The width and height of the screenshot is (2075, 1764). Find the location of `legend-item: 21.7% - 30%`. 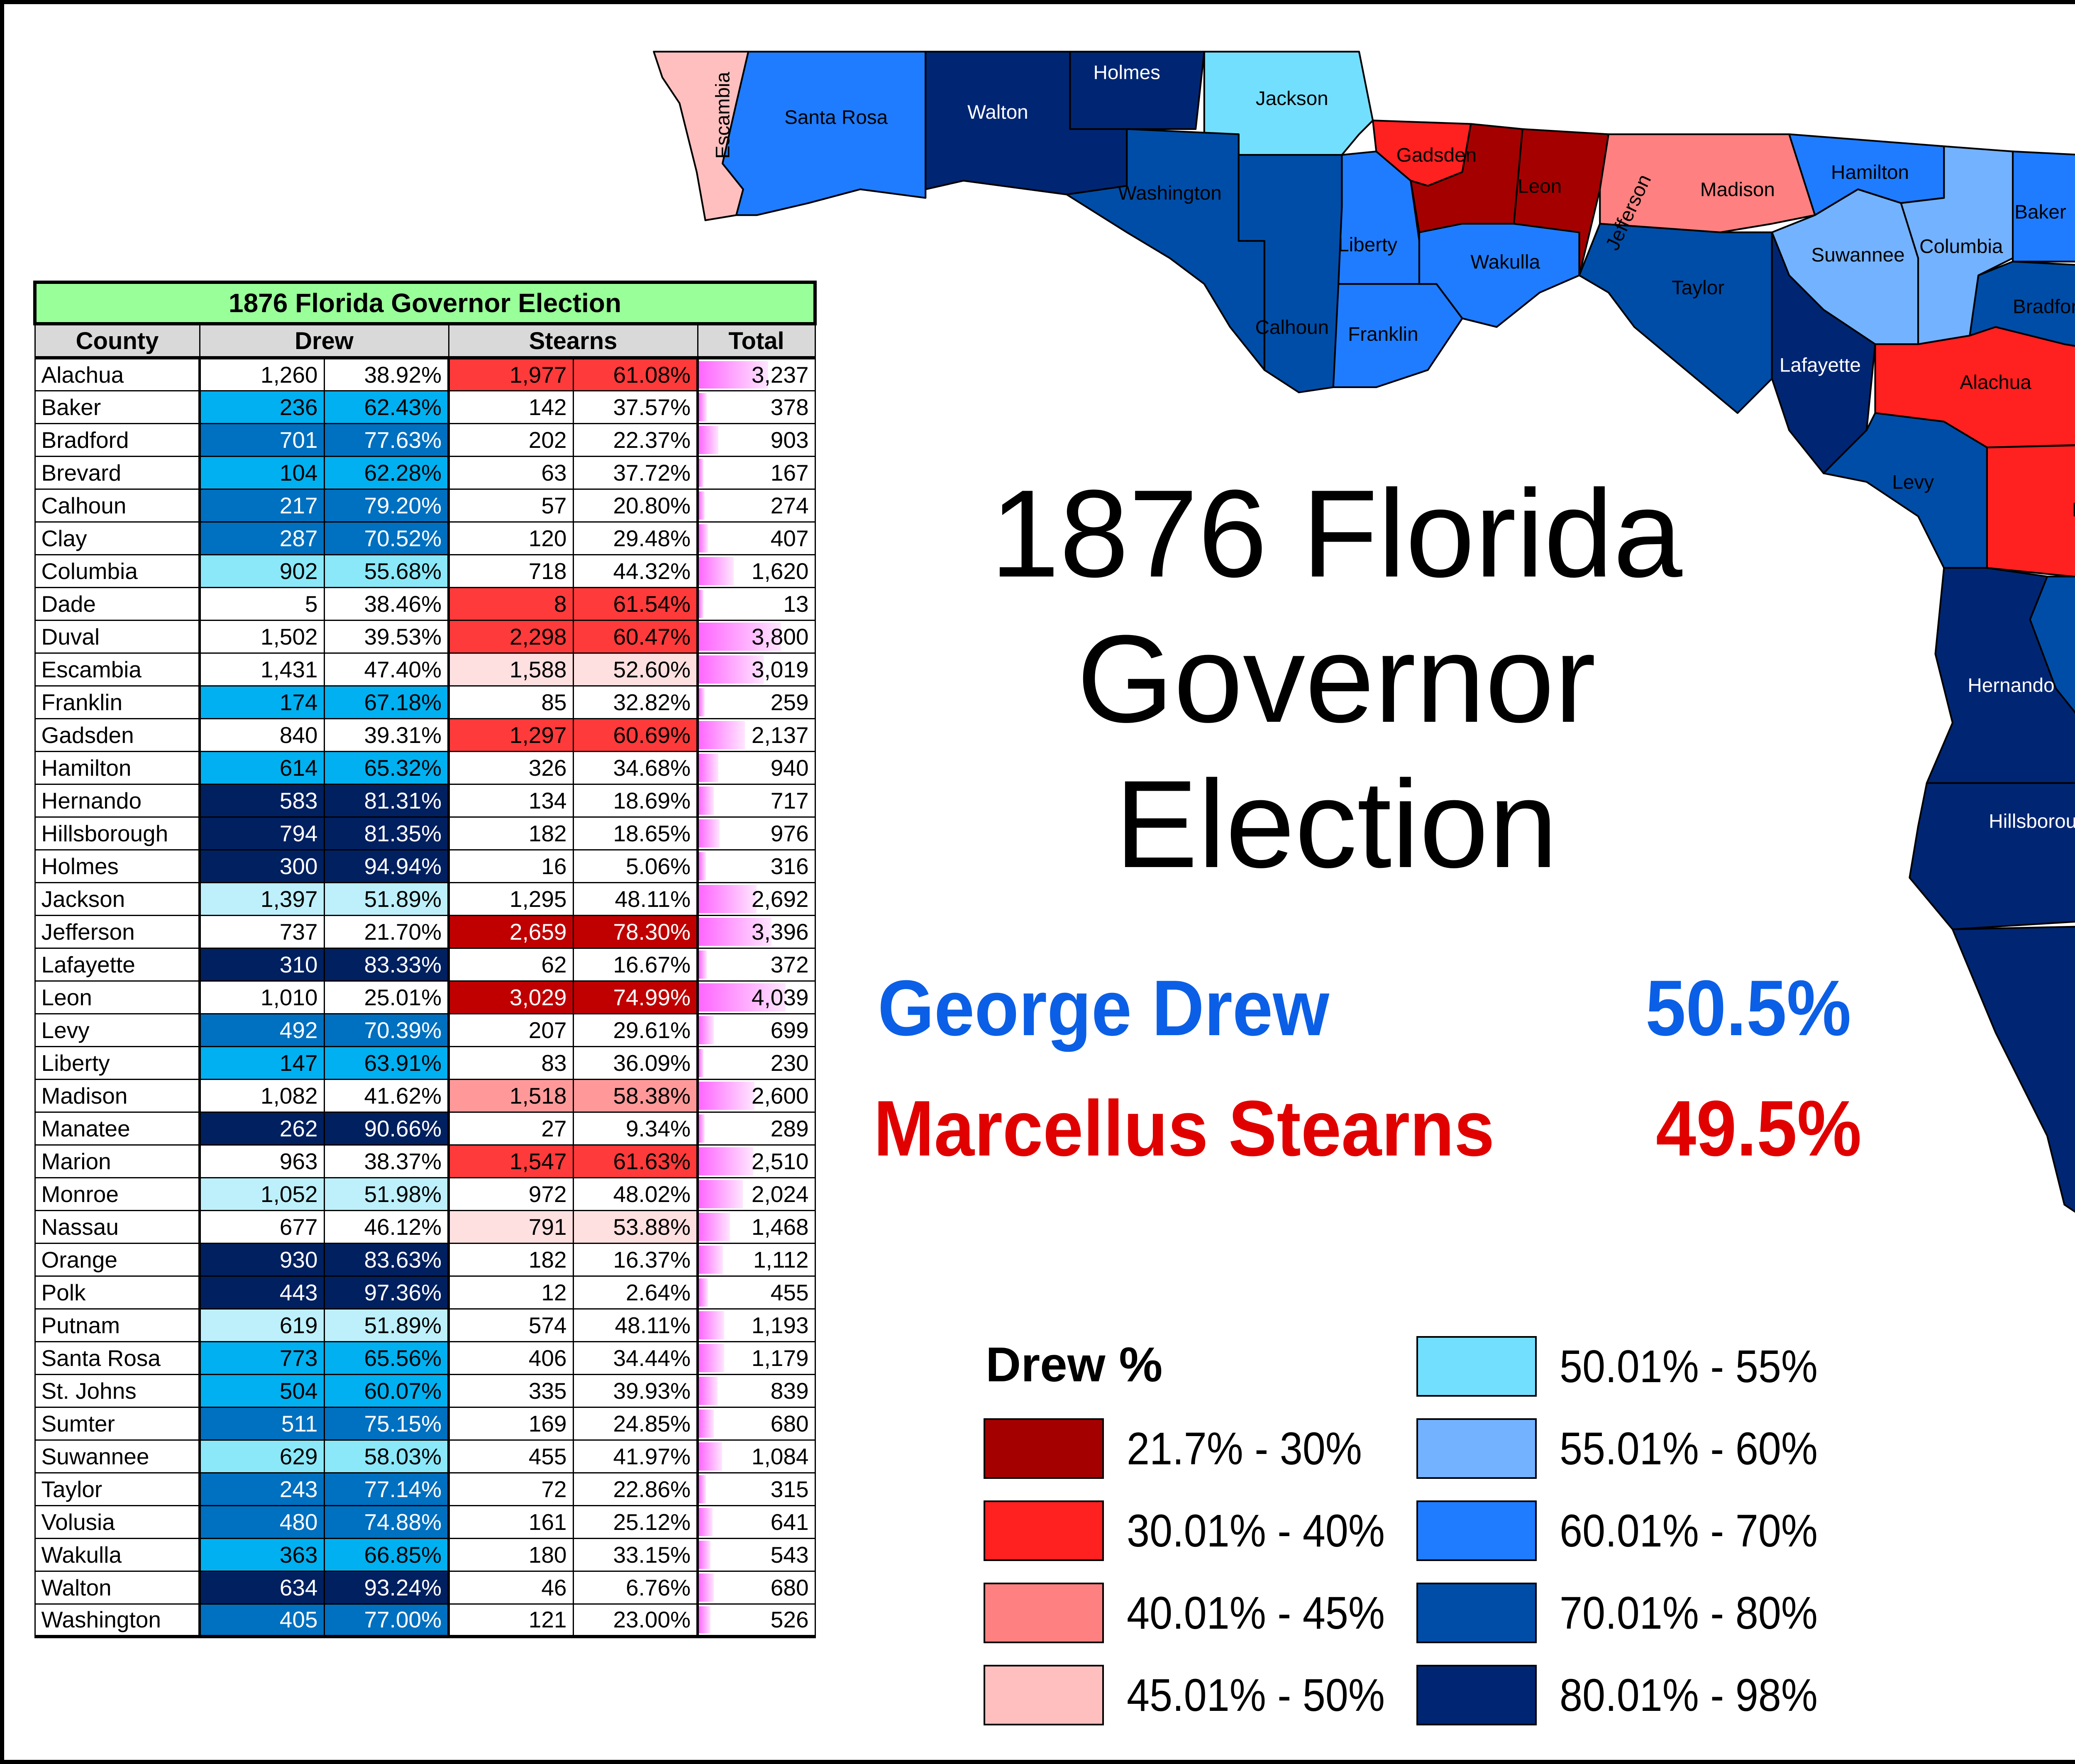

legend-item: 21.7% - 30% is located at coordinates (1186, 1448).